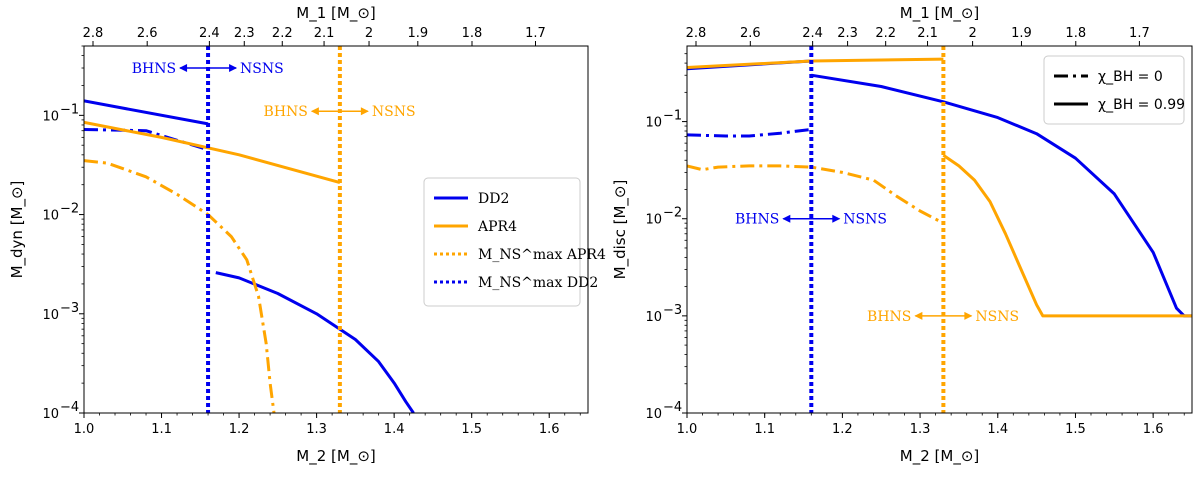 The image size is (1200, 477). Describe the element at coordinates (471, 429) in the screenshot. I see `x-tick-label: 1.5` at that location.